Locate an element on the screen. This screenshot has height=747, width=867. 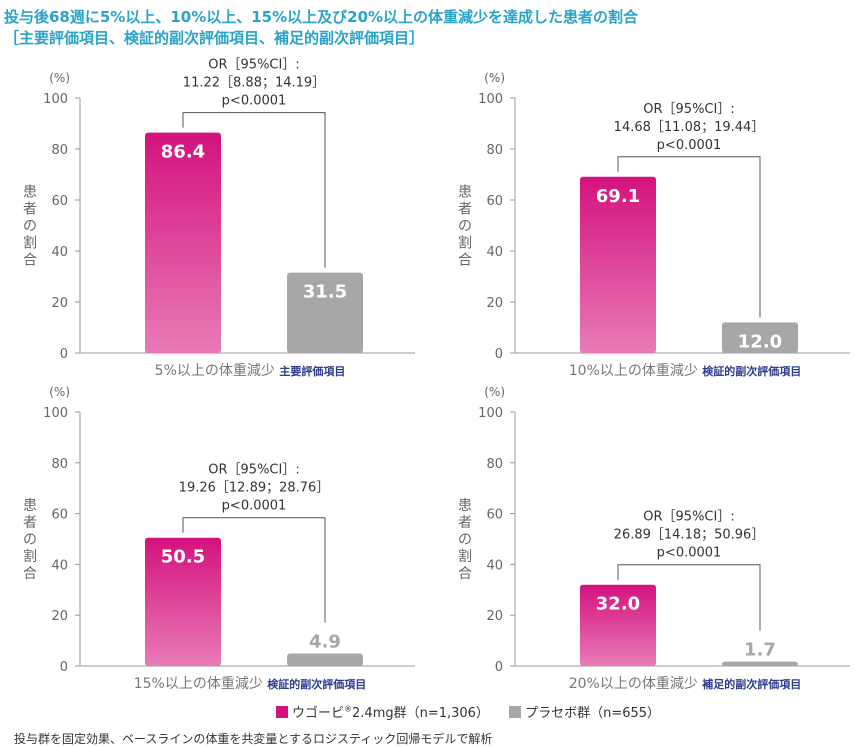
chart1-y-tick-label: 40 is located at coordinates (59, 252).